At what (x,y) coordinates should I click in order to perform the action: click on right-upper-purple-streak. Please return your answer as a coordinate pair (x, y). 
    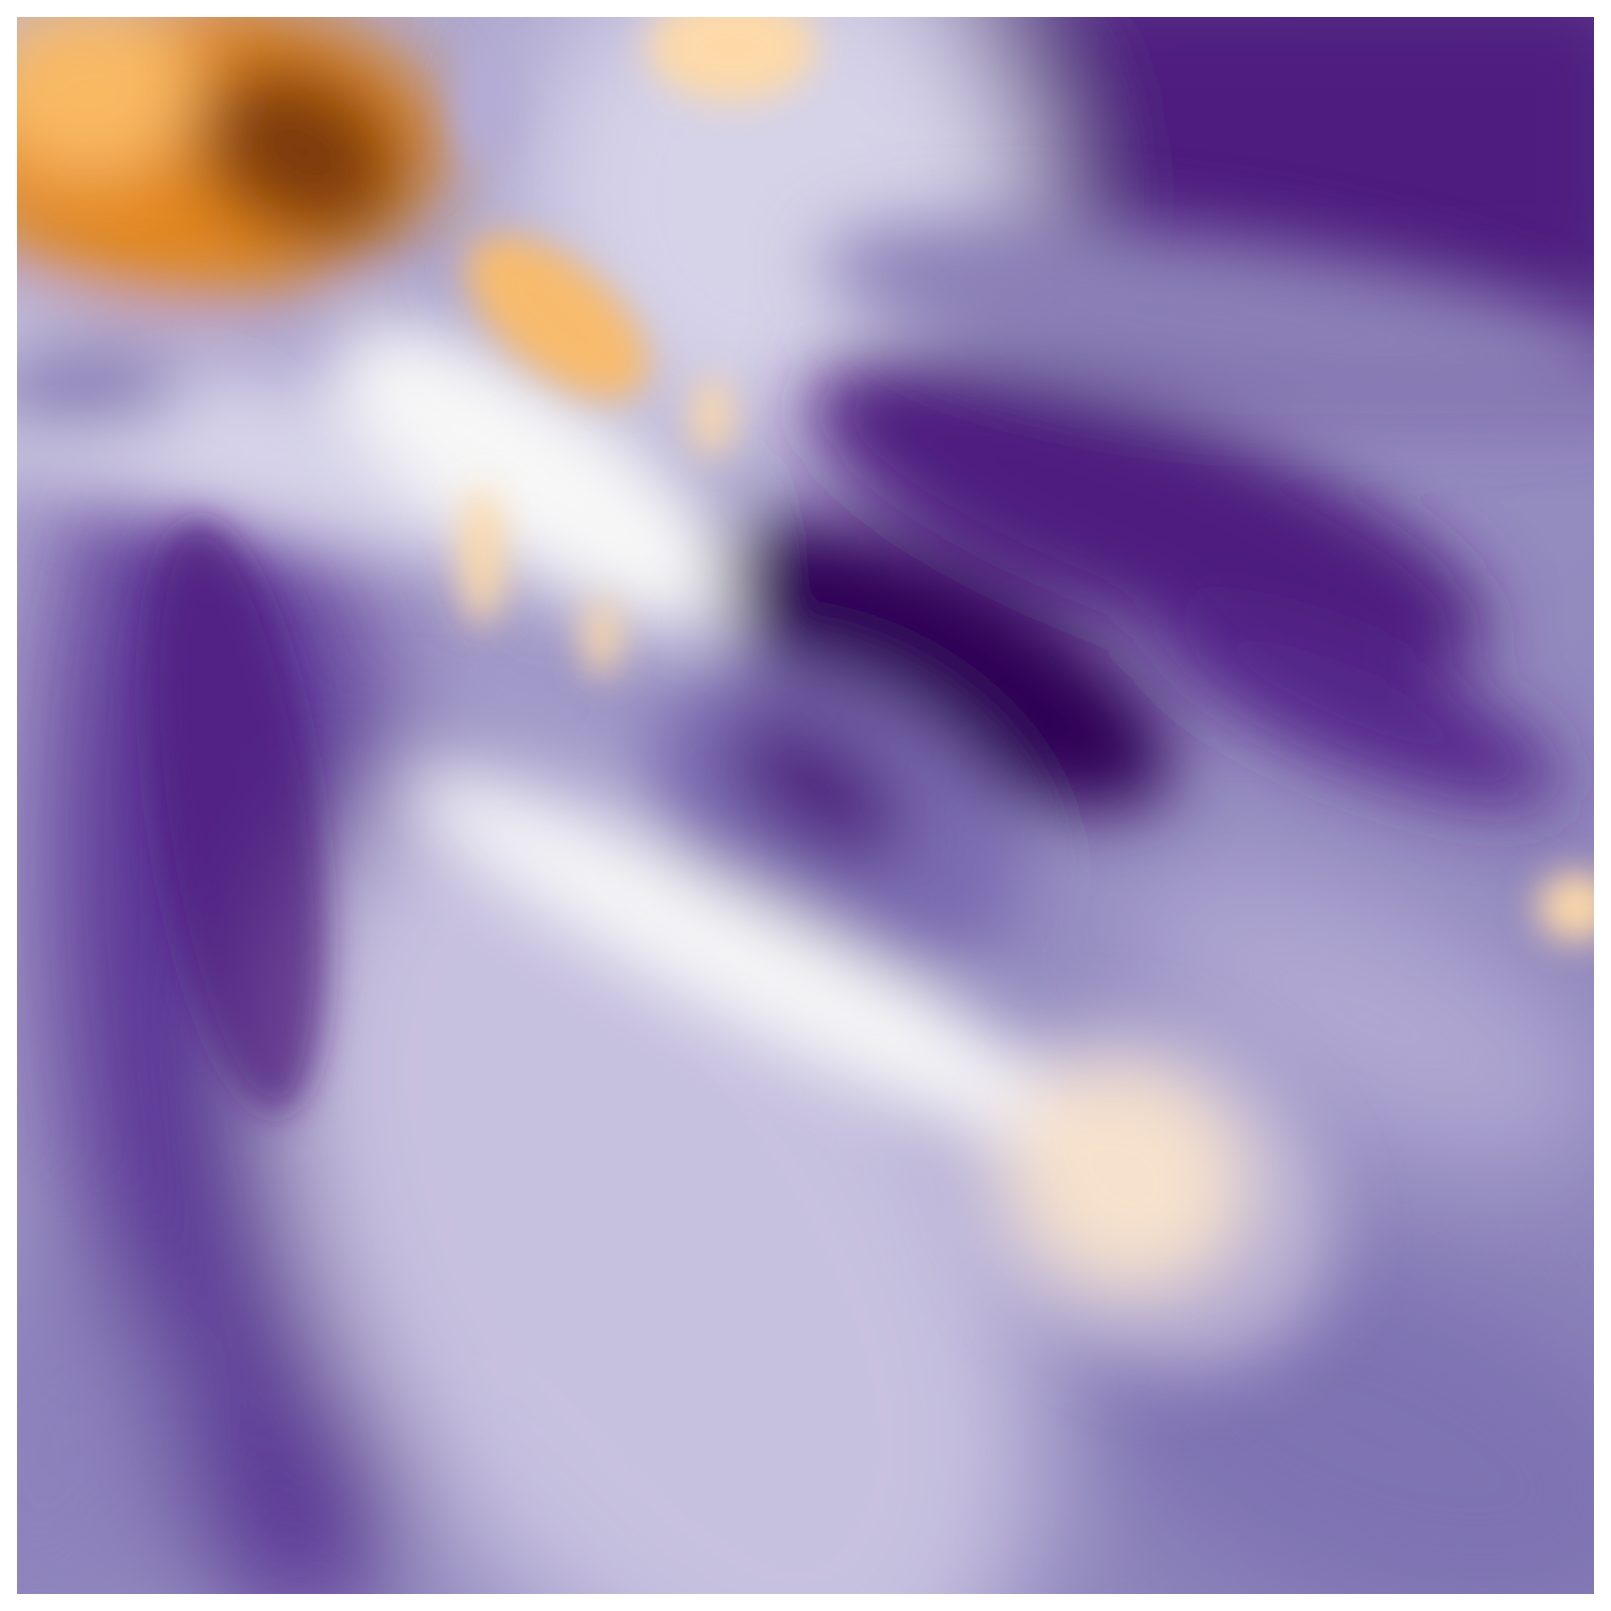
    Looking at the image, I should click on (1147, 517).